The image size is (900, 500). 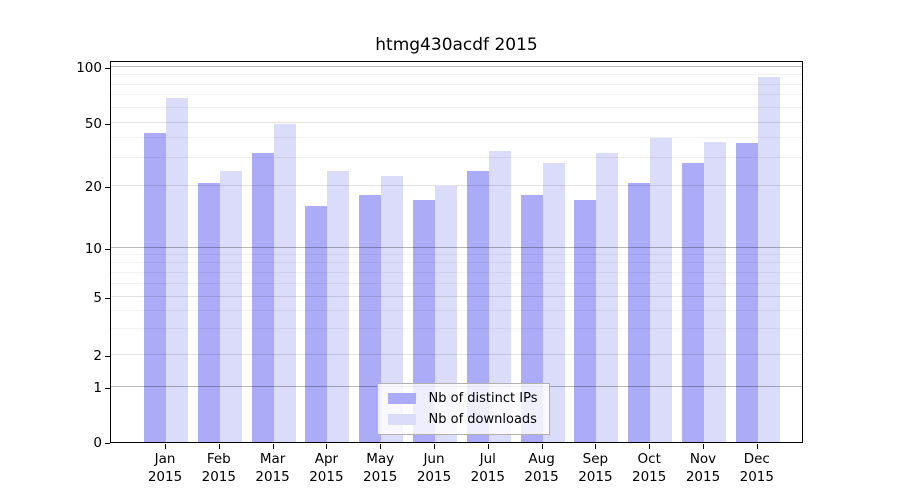 I want to click on legend-item-distinct-ips: Nb of distinct IPs, so click(x=462, y=398).